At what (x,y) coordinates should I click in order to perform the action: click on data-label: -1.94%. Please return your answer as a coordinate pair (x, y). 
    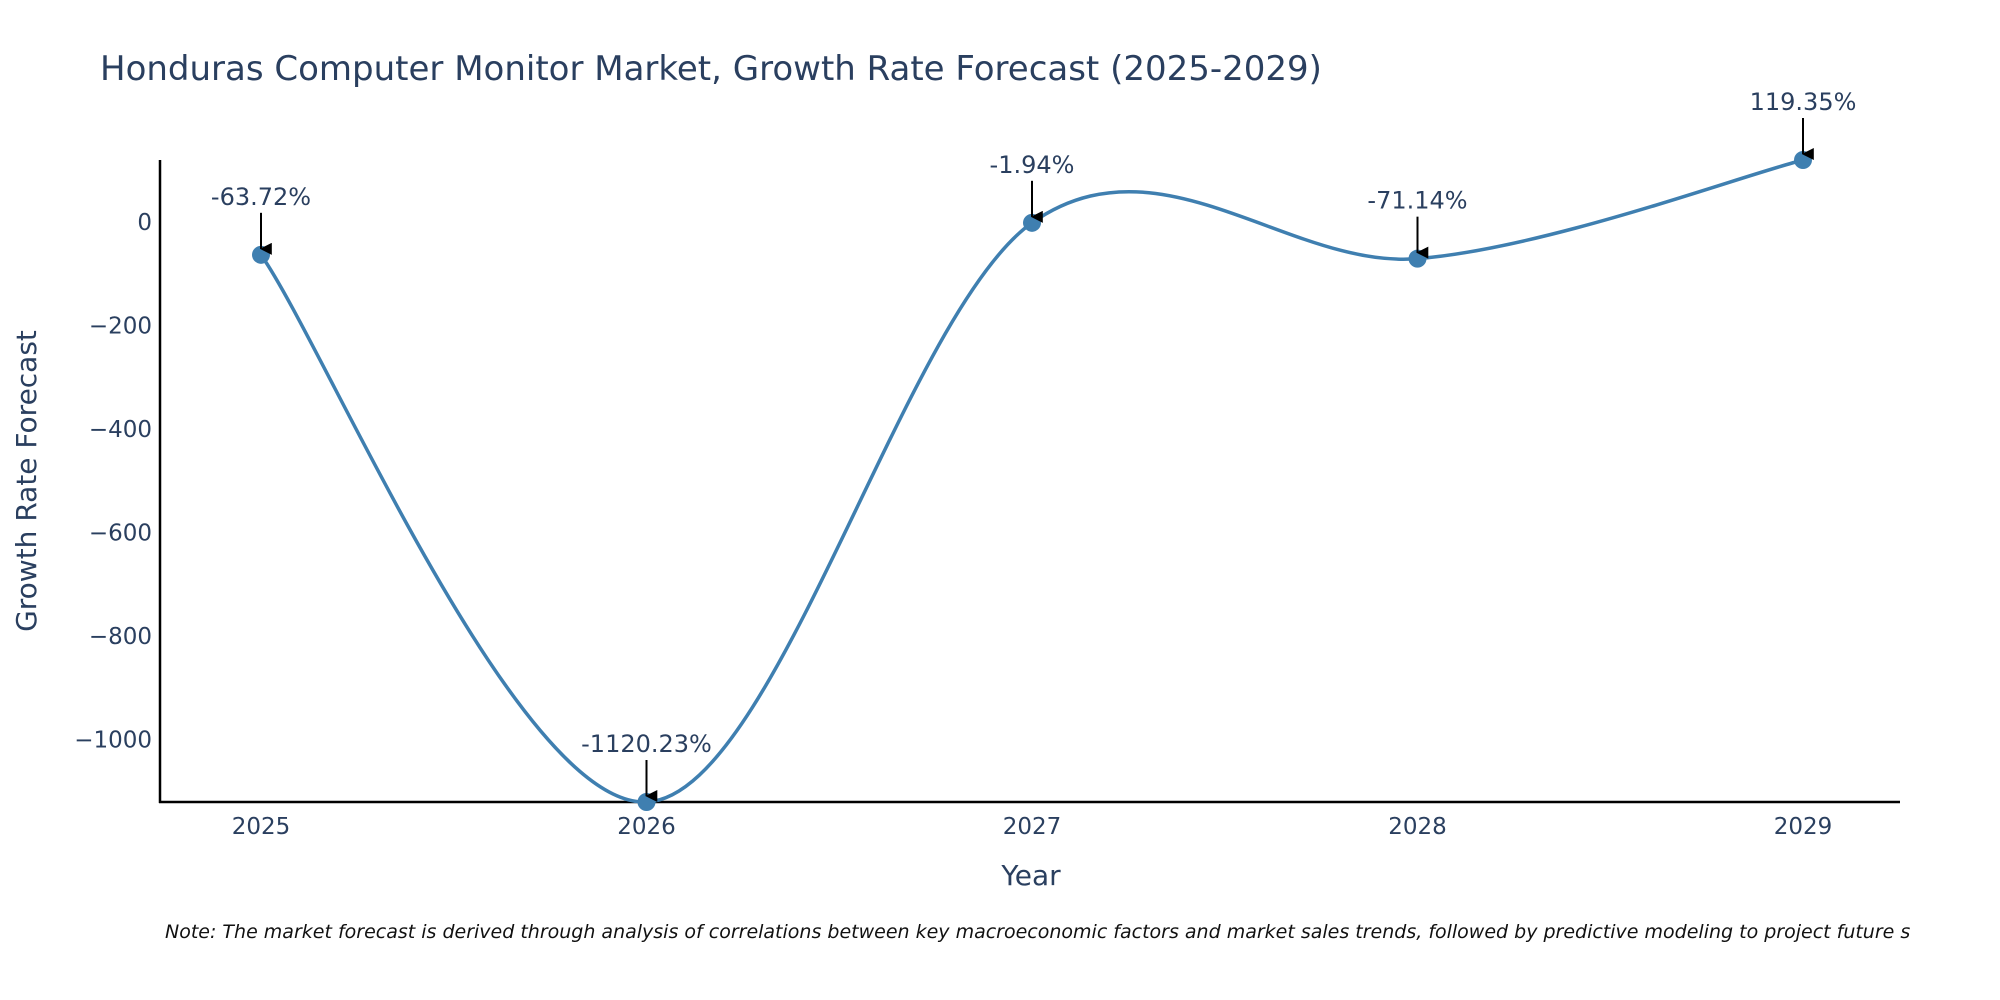
    Looking at the image, I should click on (1032, 165).